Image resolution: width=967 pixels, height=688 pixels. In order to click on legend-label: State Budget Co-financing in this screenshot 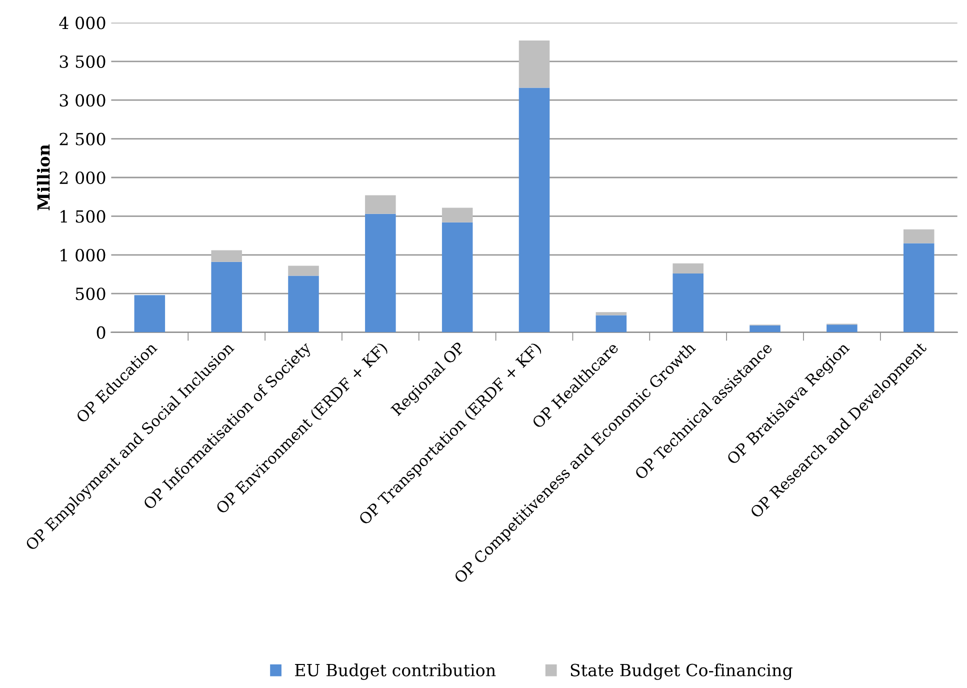, I will do `click(681, 672)`.